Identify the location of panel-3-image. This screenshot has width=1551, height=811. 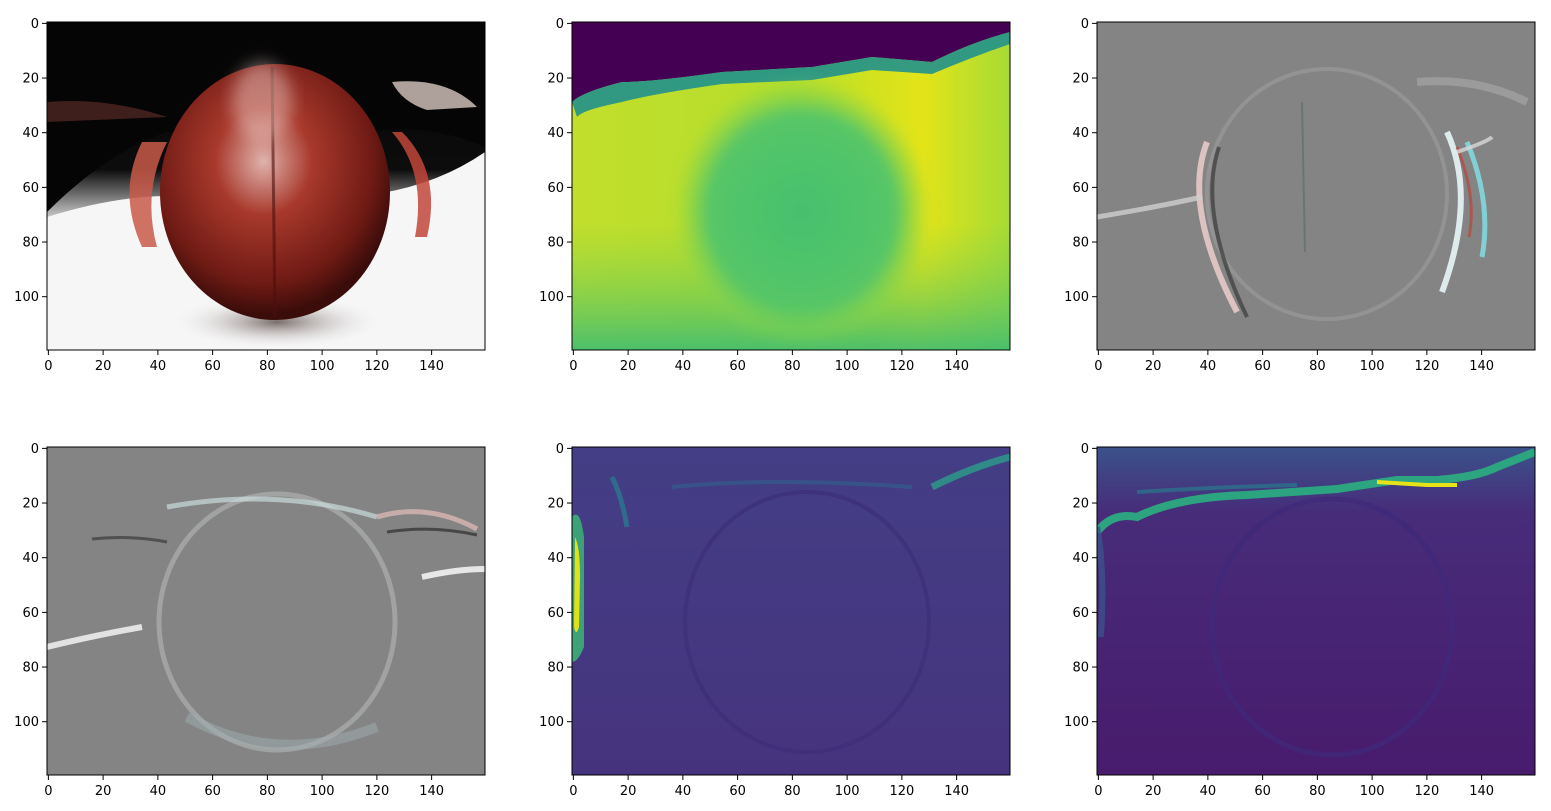
(1316, 186).